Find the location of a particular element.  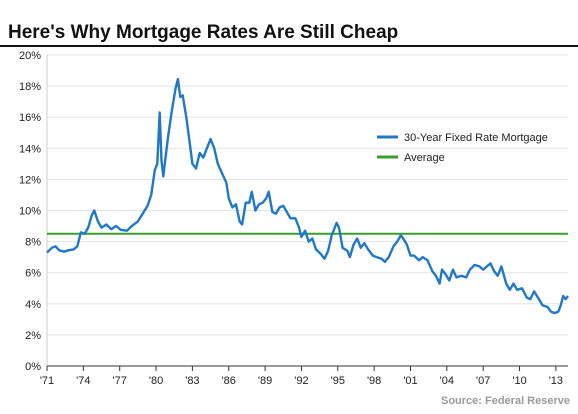

x-tick-label: '74 is located at coordinates (83, 381).